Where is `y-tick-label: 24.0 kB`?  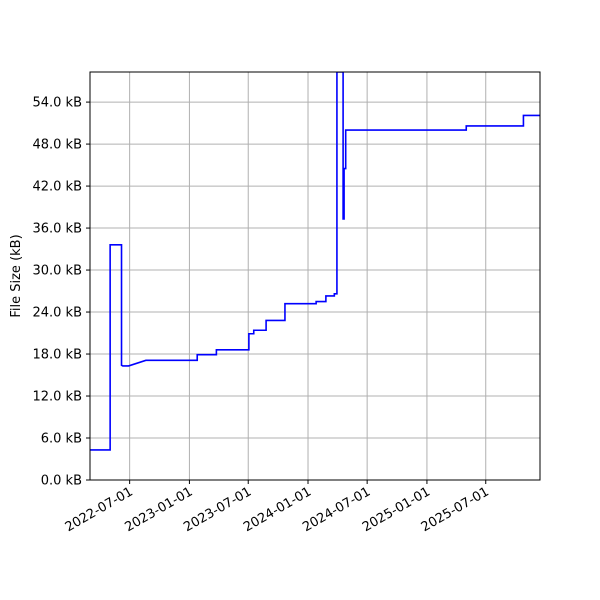 y-tick-label: 24.0 kB is located at coordinates (57, 313).